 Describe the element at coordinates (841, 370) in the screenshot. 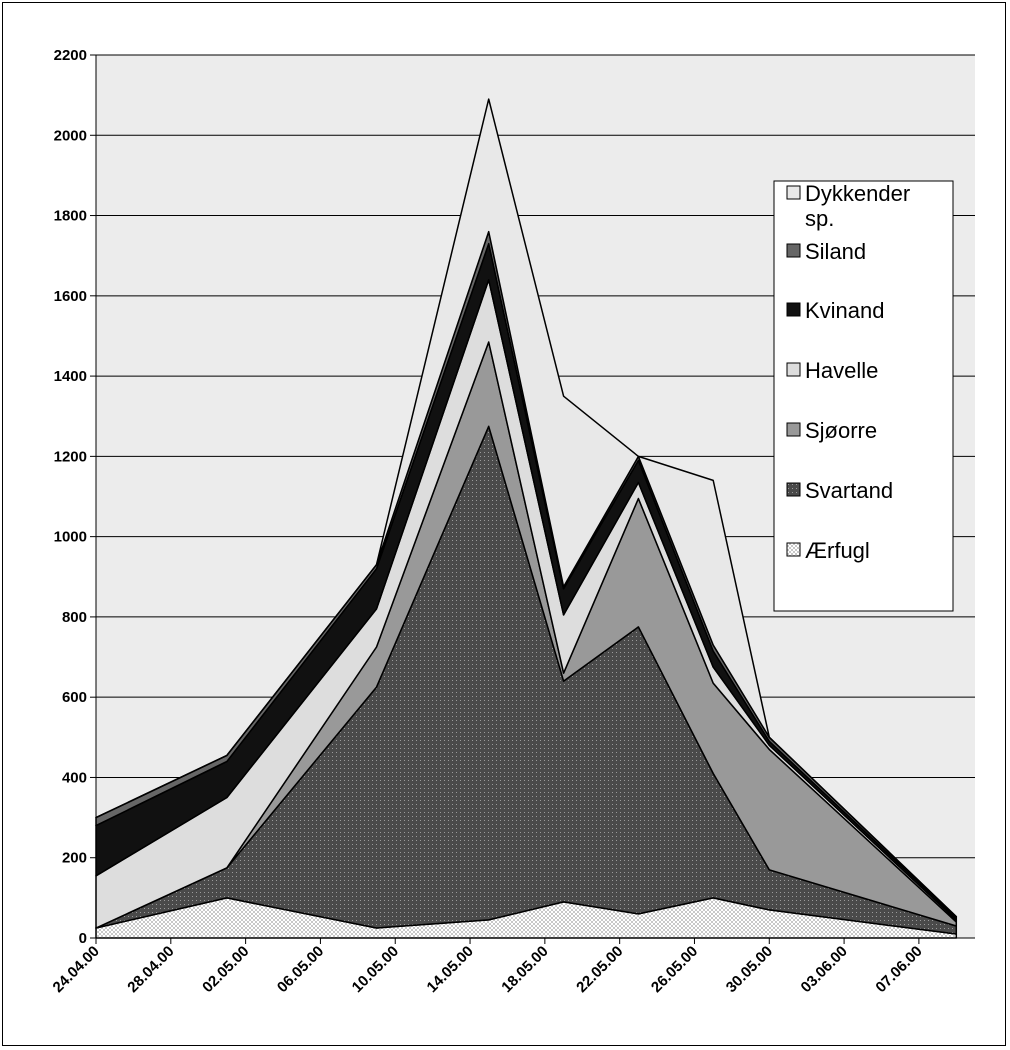

I see `legend-label: Havelle` at that location.